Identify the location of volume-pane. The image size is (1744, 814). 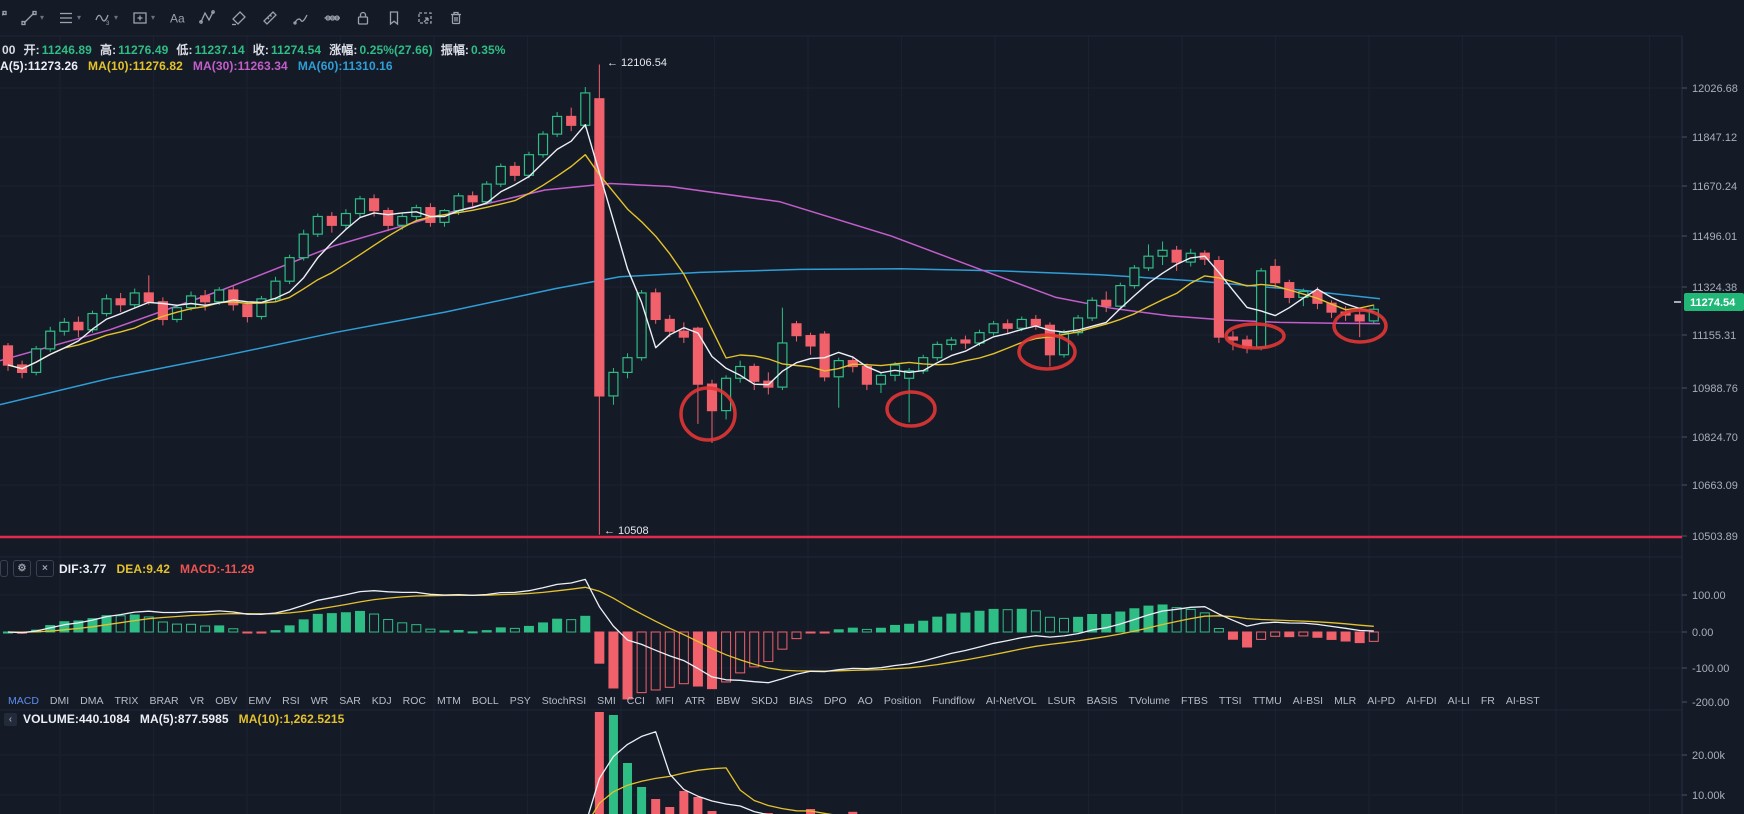
(691, 763).